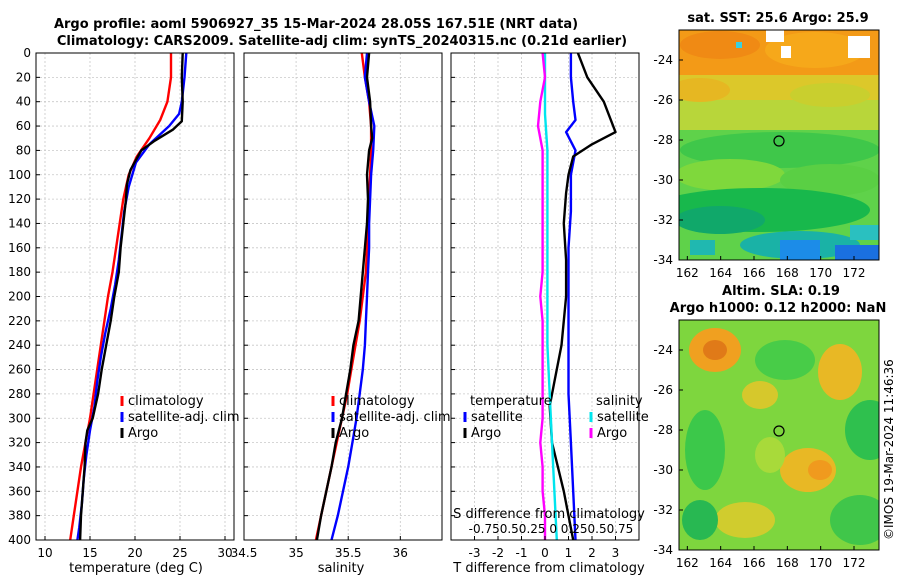 The height and width of the screenshot is (580, 900). What do you see at coordinates (486, 433) in the screenshot?
I see `legend-t-argo-label: Argo` at bounding box center [486, 433].